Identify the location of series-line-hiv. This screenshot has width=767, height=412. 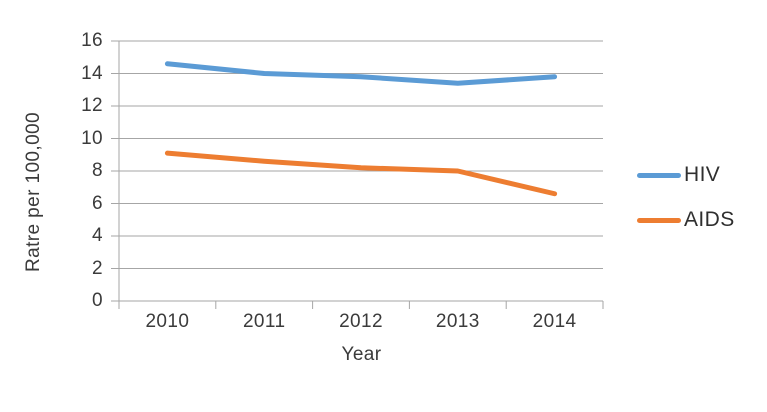
(361, 73).